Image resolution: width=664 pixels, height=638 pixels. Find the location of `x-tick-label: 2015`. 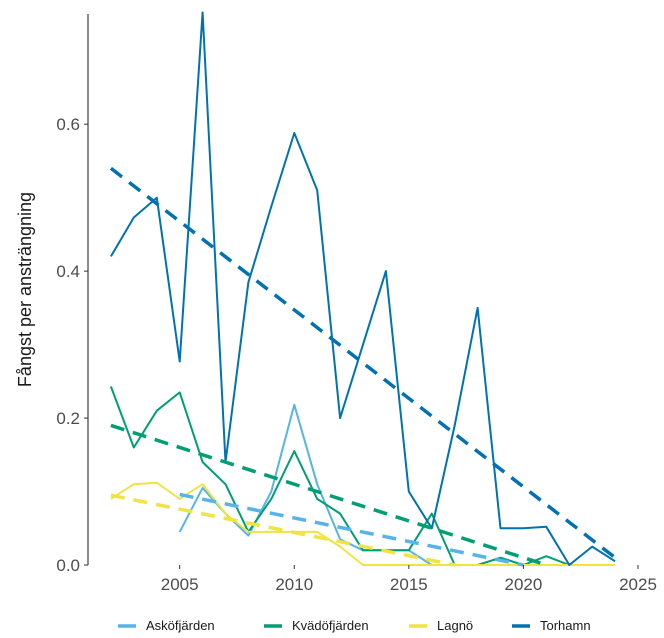

x-tick-label: 2015 is located at coordinates (409, 584).